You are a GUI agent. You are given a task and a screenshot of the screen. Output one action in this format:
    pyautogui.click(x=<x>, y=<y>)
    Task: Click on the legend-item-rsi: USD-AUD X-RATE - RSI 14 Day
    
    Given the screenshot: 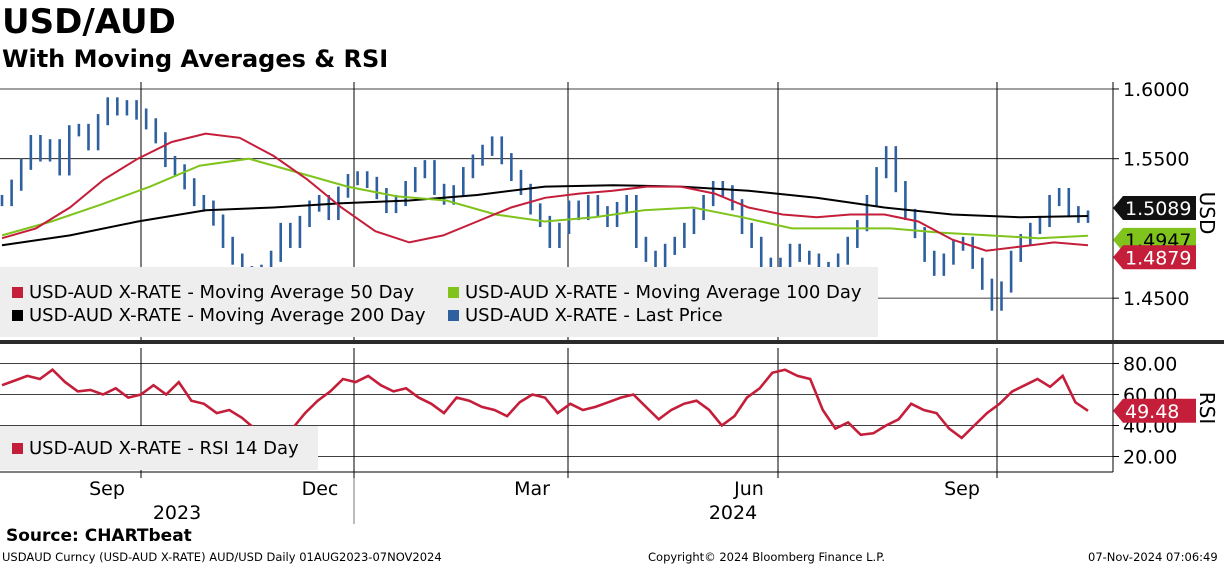 What is the action you would take?
    pyautogui.click(x=155, y=448)
    